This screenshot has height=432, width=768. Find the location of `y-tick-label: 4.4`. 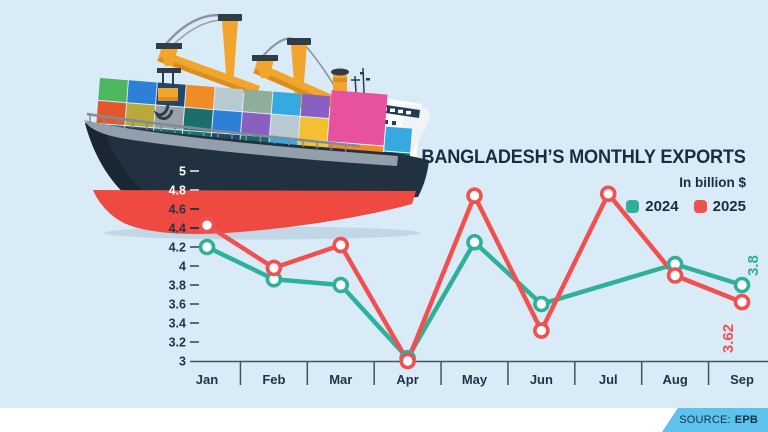

y-tick-label: 4.4 is located at coordinates (177, 229).